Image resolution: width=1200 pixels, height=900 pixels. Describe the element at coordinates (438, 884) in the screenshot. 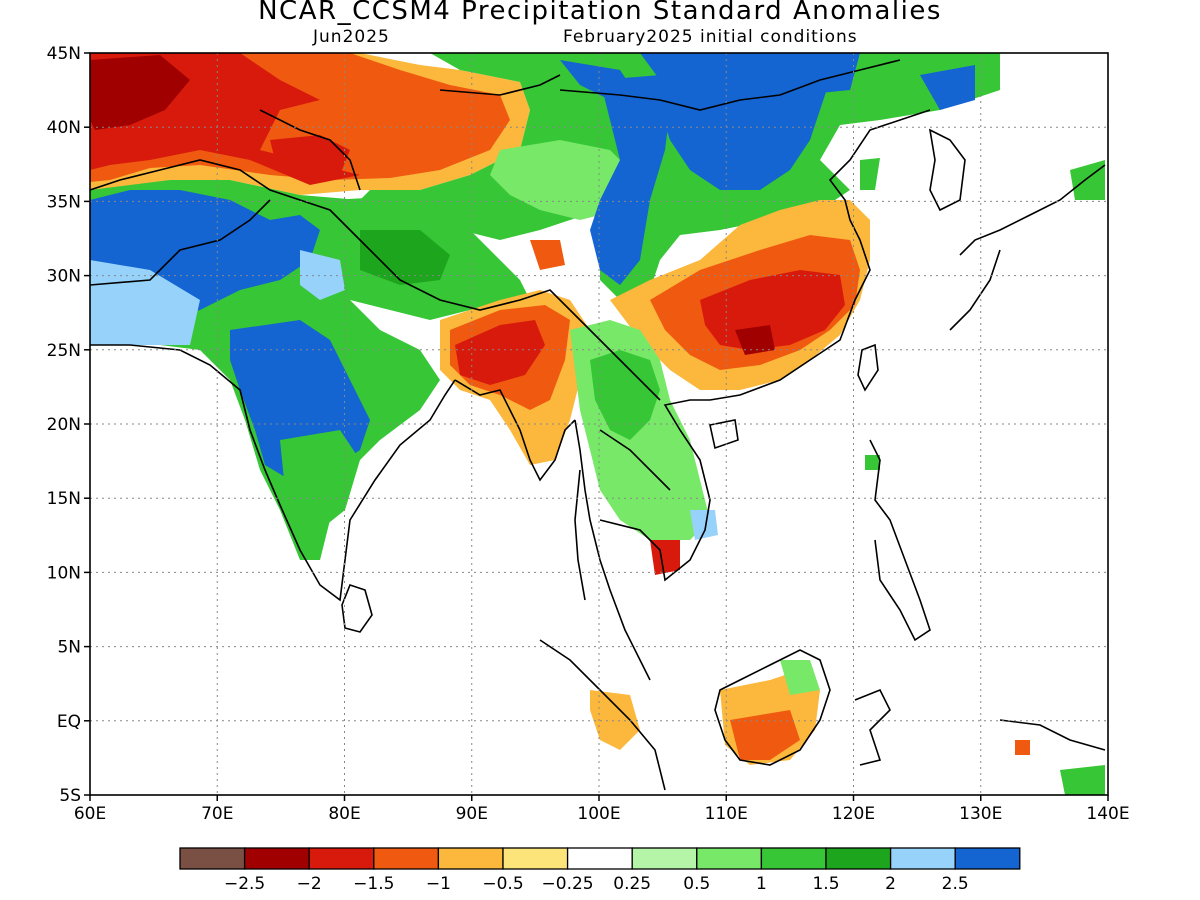

I see `colorbar-label: −1` at that location.